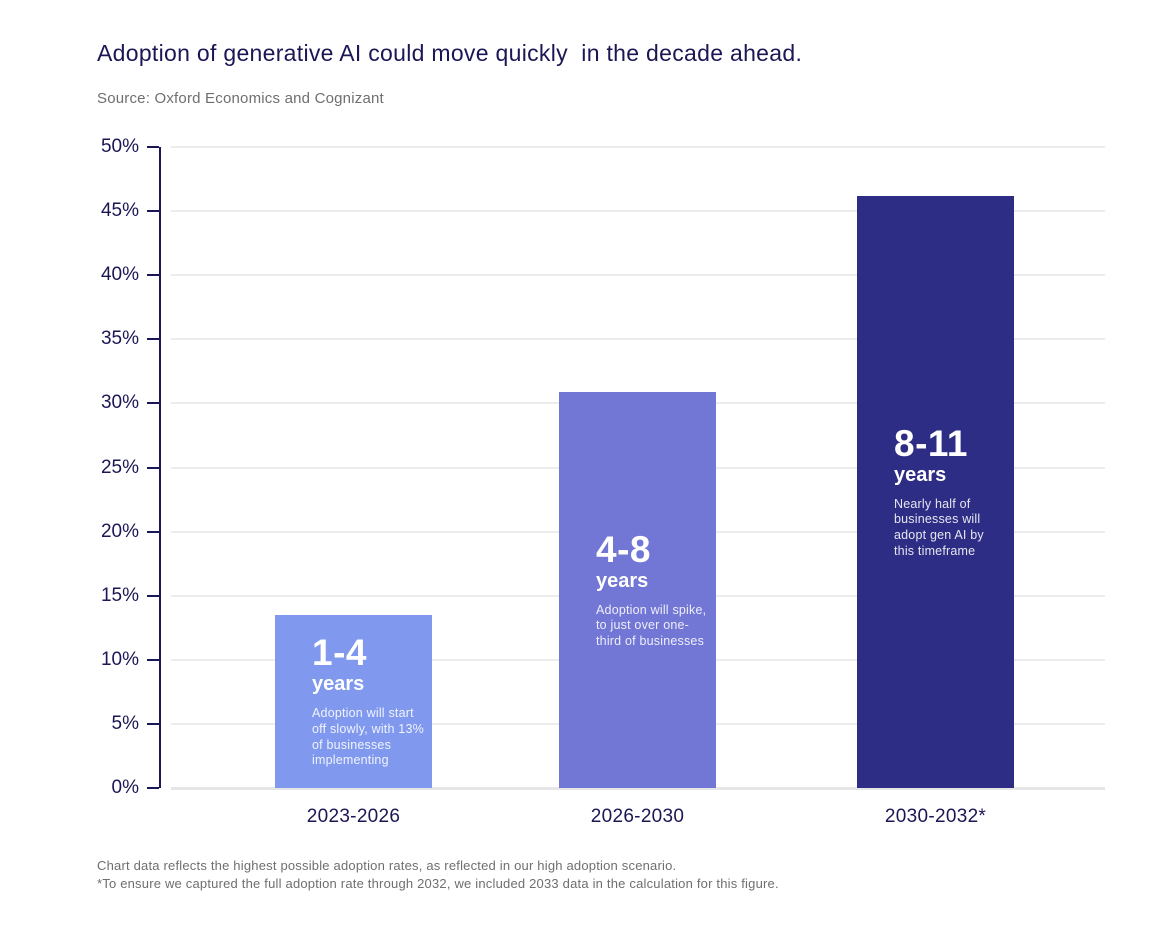  What do you see at coordinates (935, 816) in the screenshot?
I see `x-axis-tick-label: 2030-2032*` at bounding box center [935, 816].